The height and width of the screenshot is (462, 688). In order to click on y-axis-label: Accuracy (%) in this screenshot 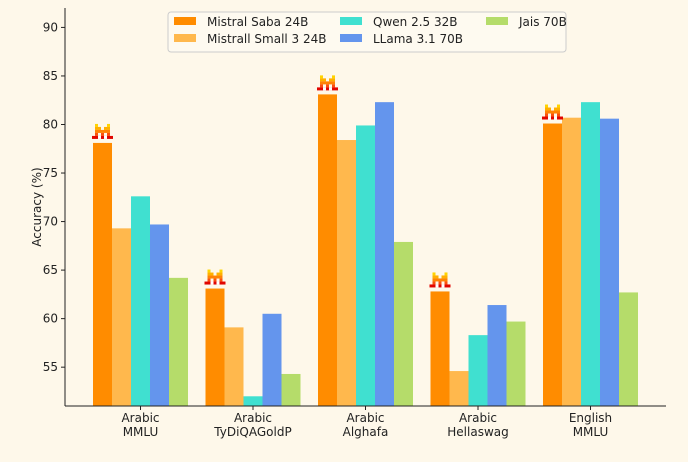, I will do `click(37, 206)`.